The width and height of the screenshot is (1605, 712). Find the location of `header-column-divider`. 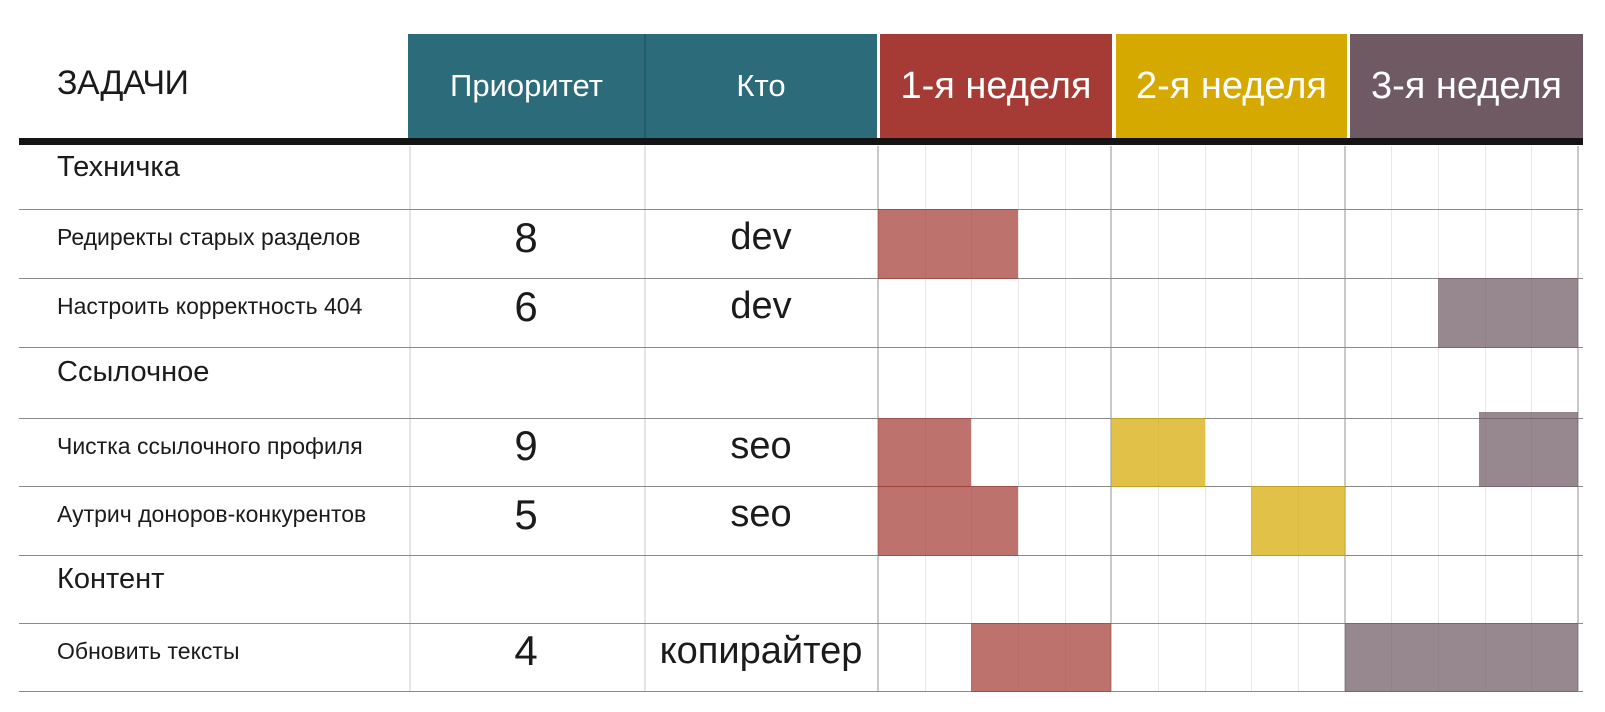

header-column-divider is located at coordinates (645, 86).